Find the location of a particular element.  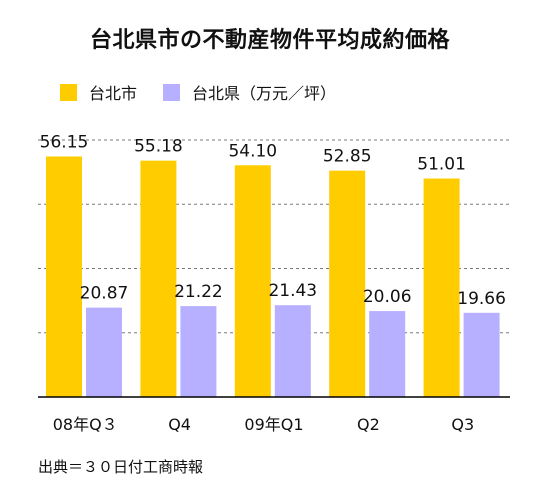

x-tick-label: 08年Q３ is located at coordinates (85, 424).